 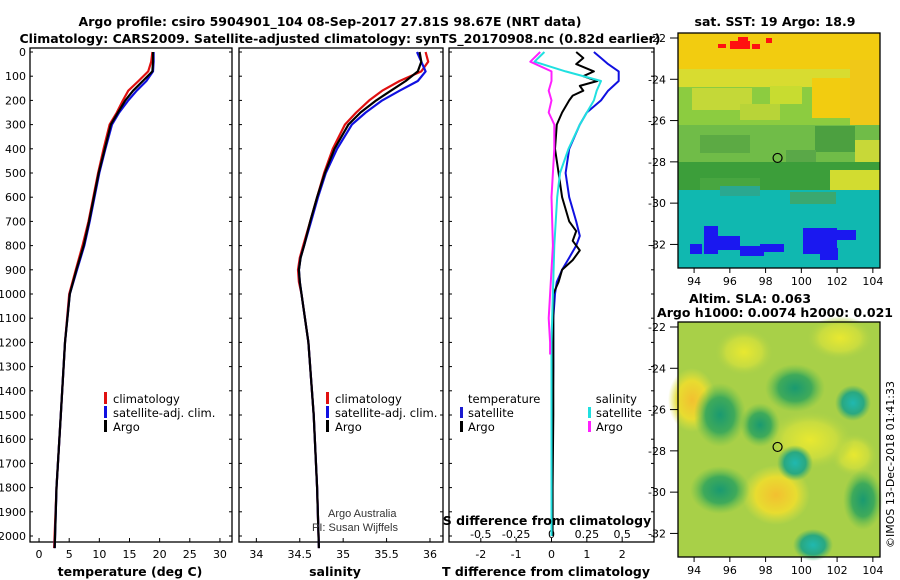 What do you see at coordinates (587, 534) in the screenshot?
I see `s-x-tick-label: 0.25` at bounding box center [587, 534].